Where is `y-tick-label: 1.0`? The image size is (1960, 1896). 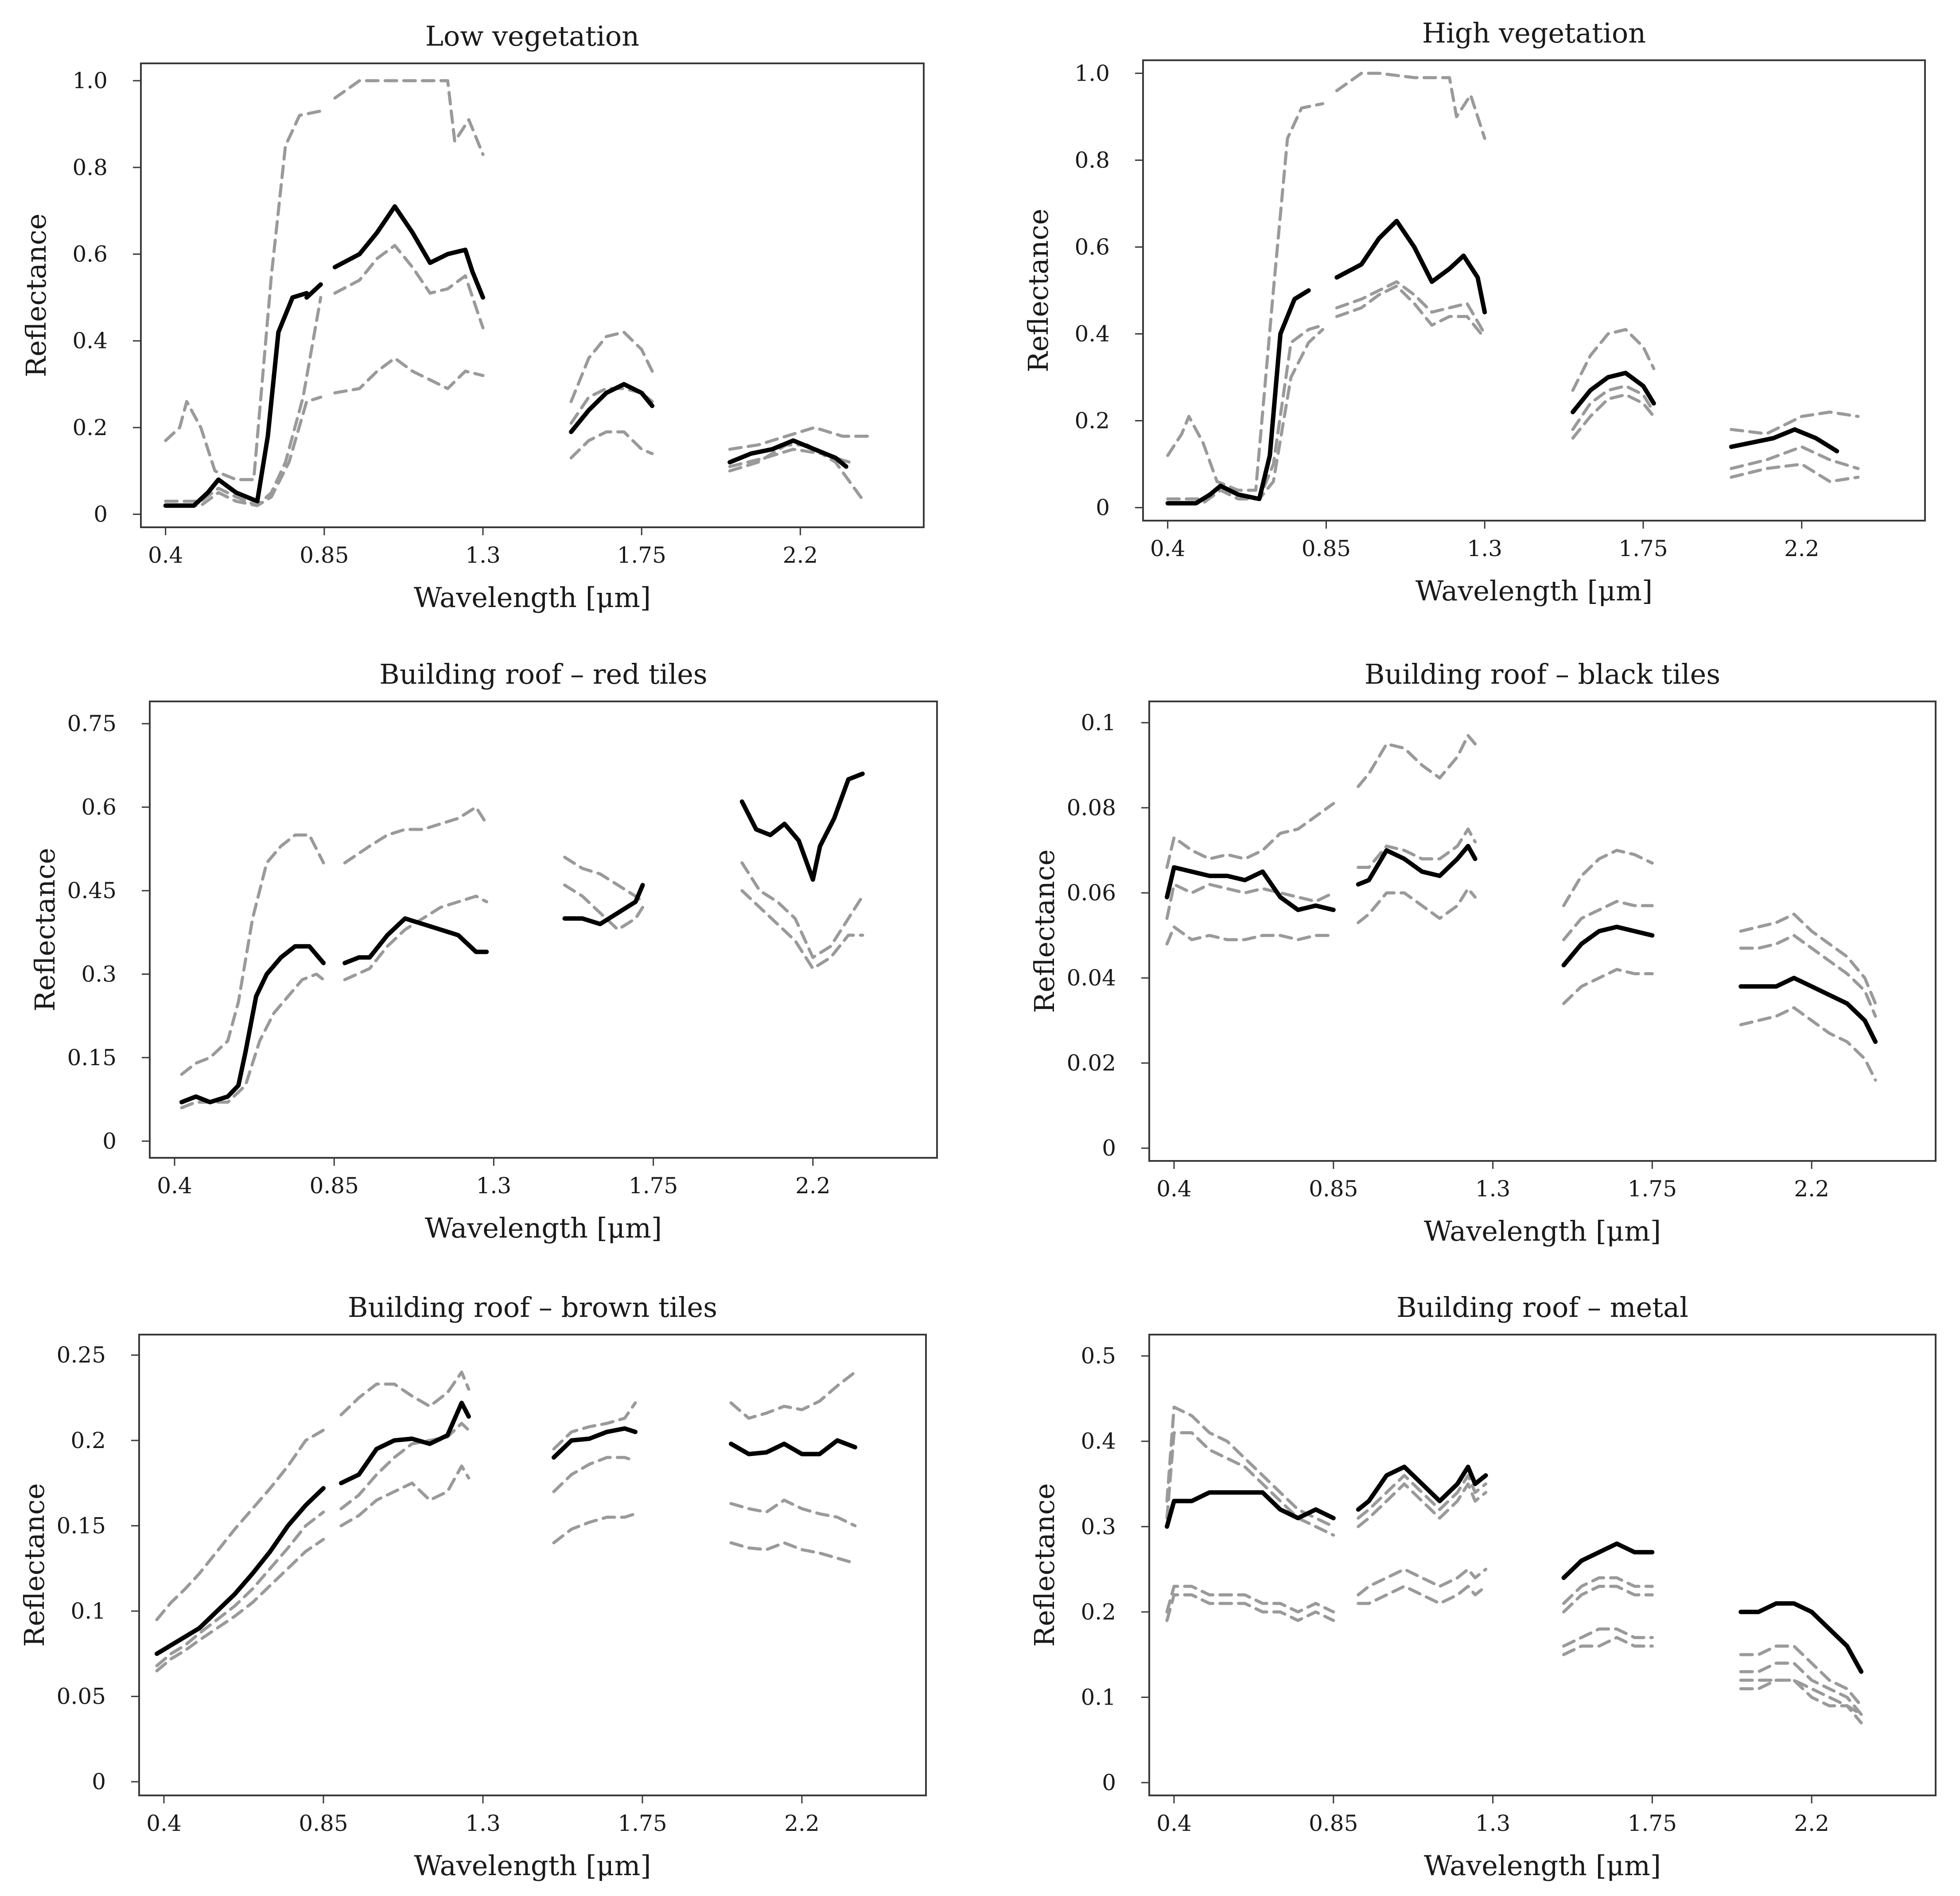 y-tick-label: 1.0 is located at coordinates (1092, 73).